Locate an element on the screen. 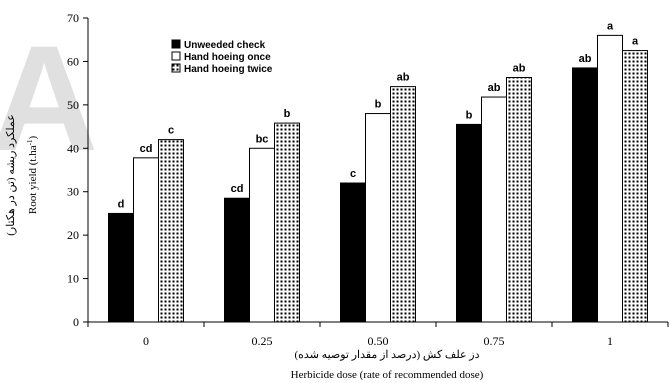 This screenshot has width=670, height=383. x-tick-label: 1 is located at coordinates (610, 341).